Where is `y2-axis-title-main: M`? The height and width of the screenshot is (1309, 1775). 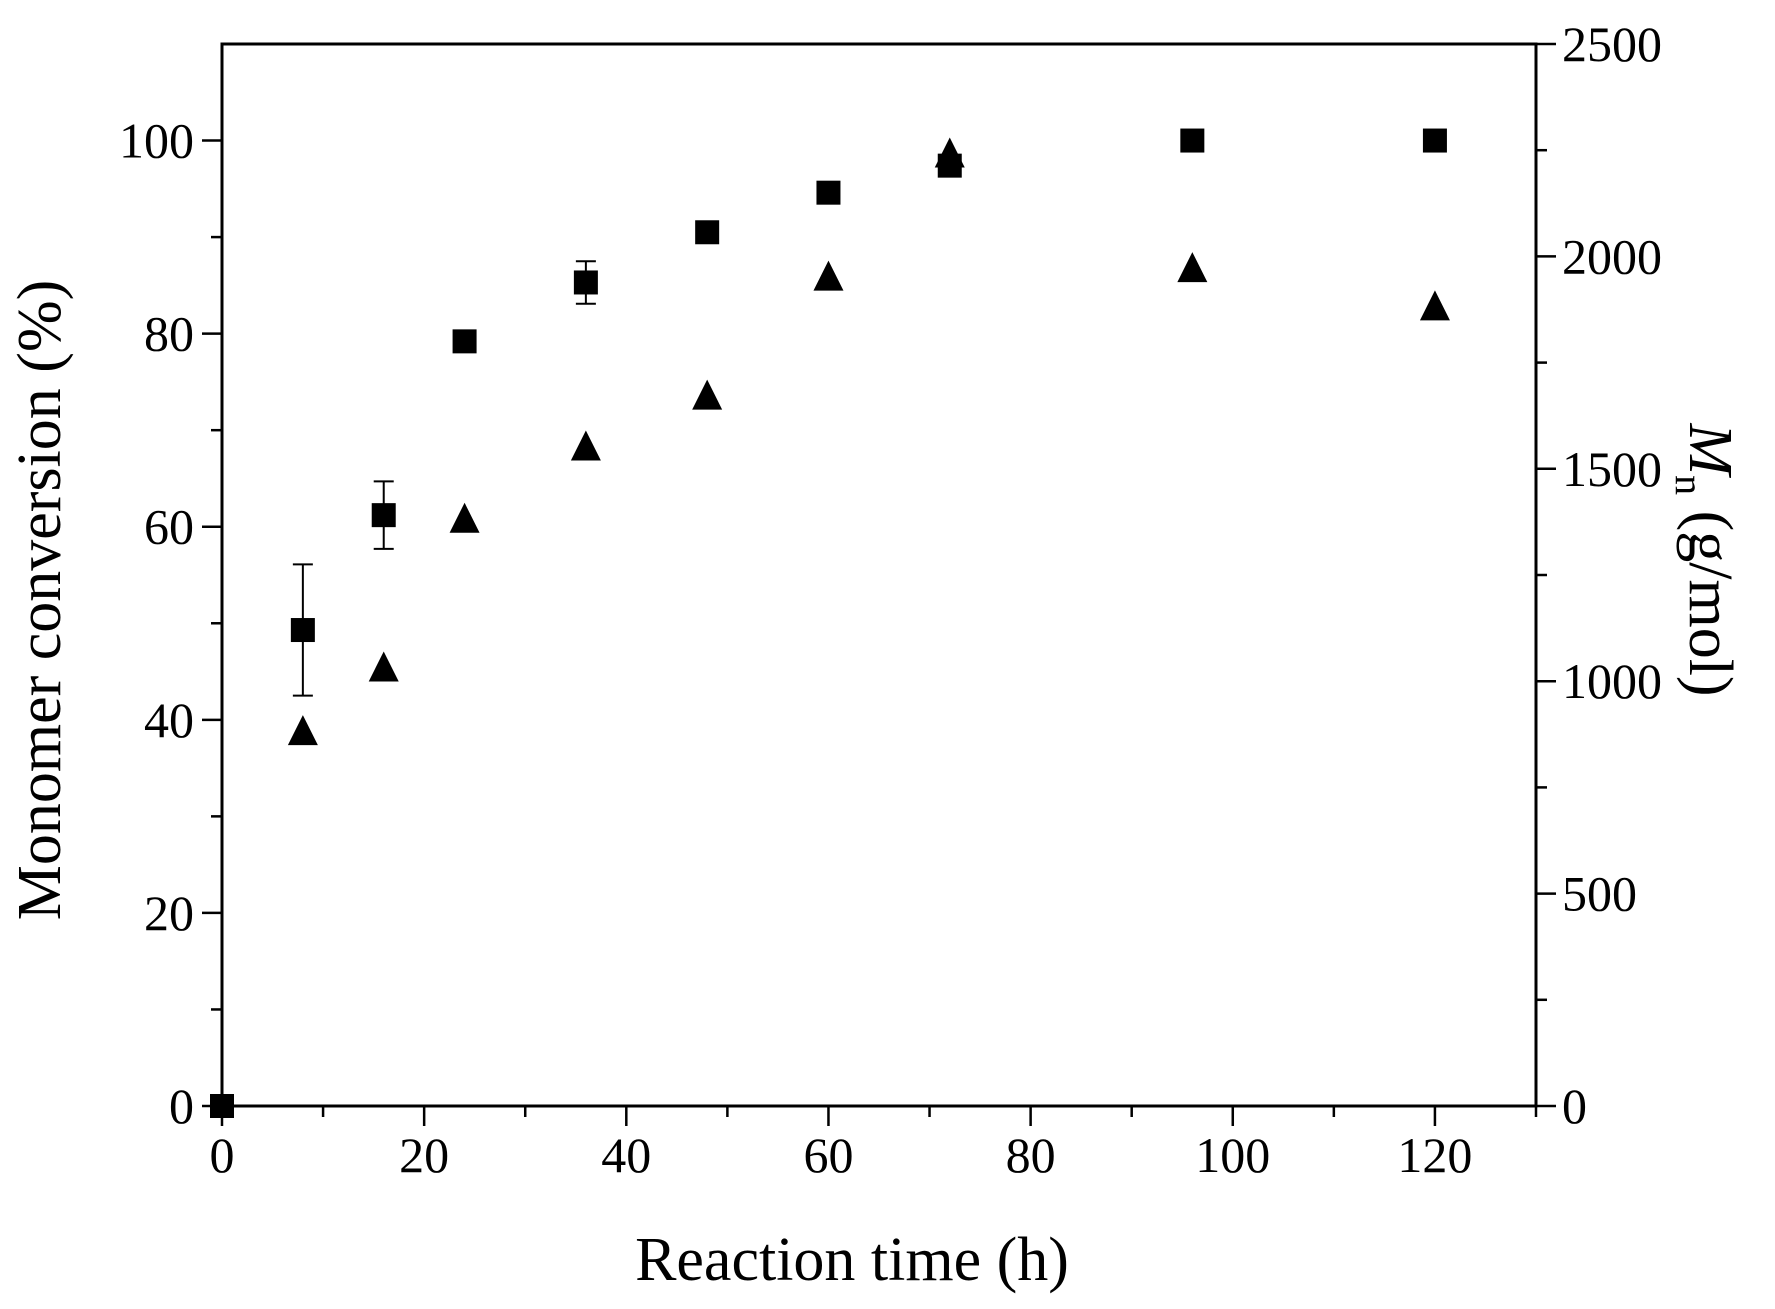 y2-axis-title-main: M is located at coordinates (1710, 450).